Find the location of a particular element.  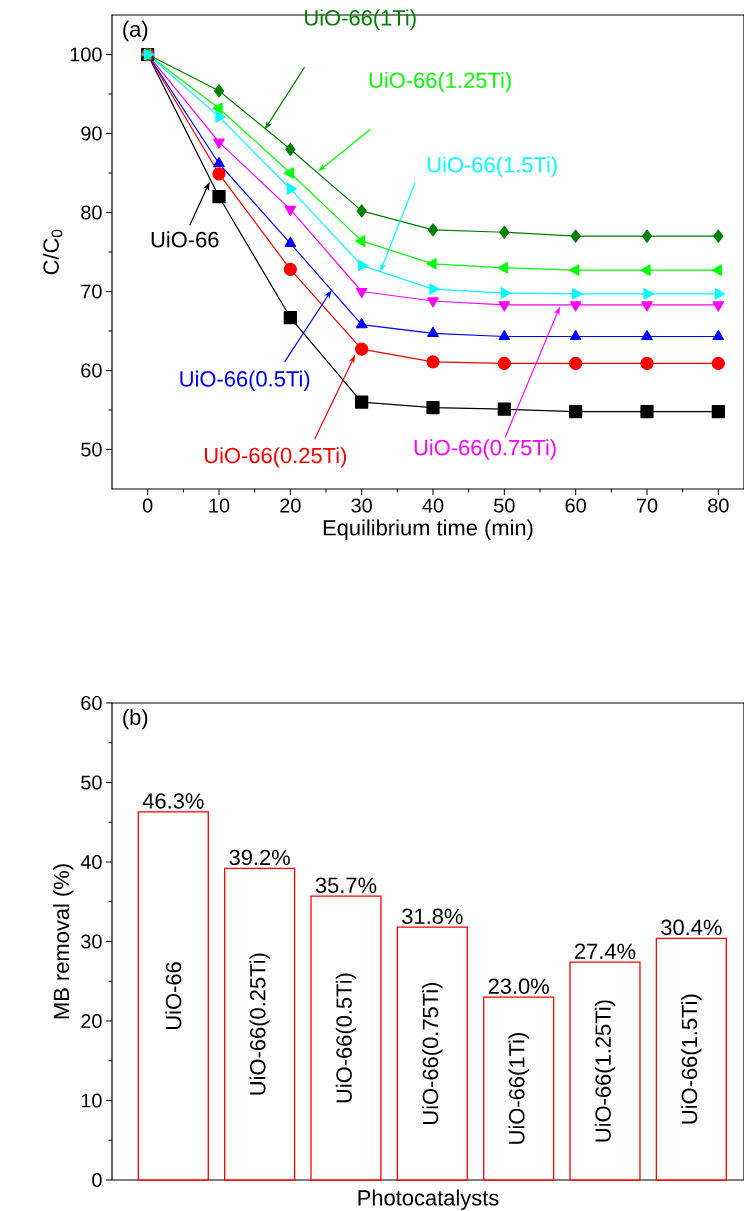

y-tick-label: 30 is located at coordinates (91, 941).